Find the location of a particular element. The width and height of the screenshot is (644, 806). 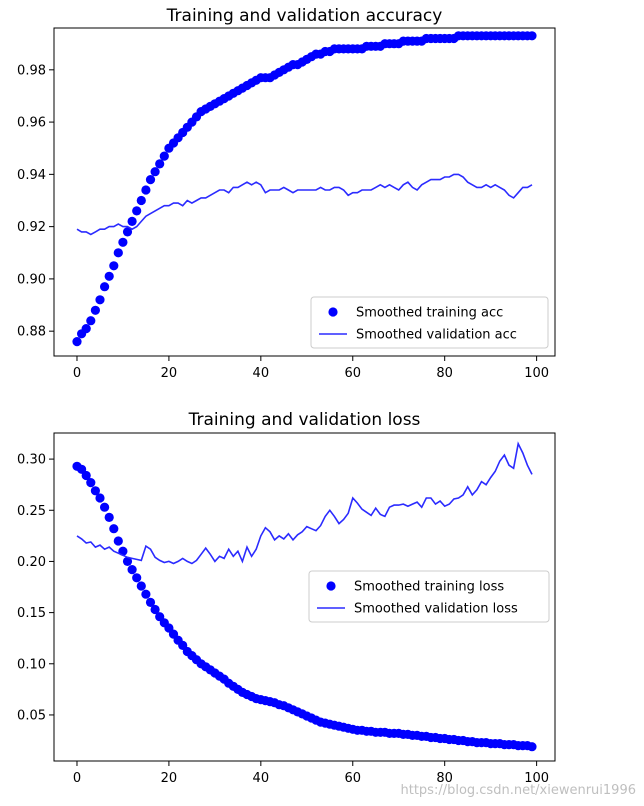

chart-title: Training and validation accuracy is located at coordinates (304, 16).